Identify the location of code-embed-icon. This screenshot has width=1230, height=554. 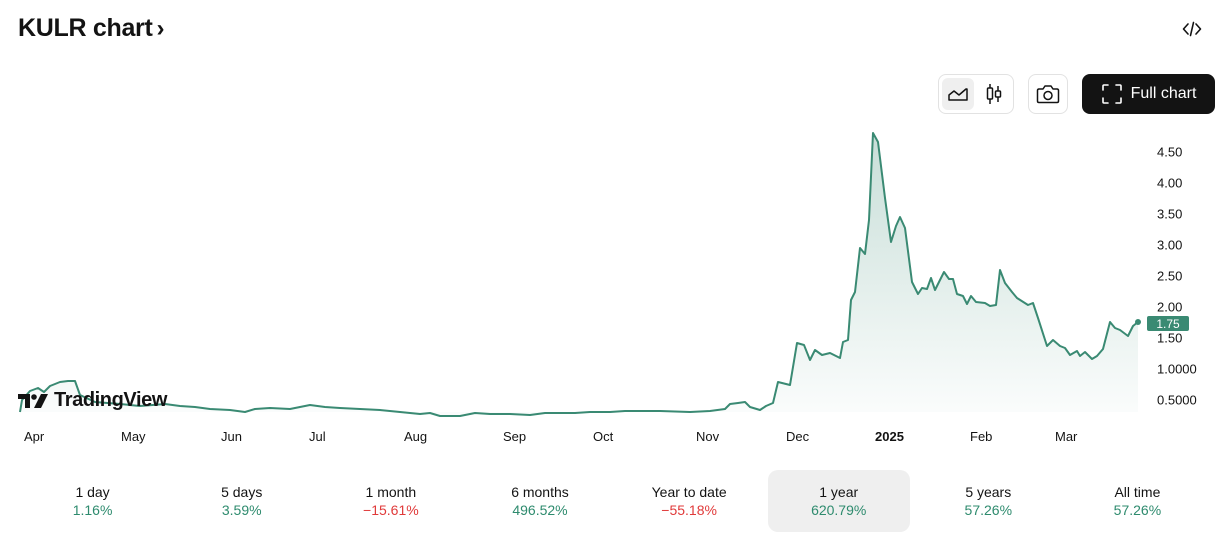
(1192, 29).